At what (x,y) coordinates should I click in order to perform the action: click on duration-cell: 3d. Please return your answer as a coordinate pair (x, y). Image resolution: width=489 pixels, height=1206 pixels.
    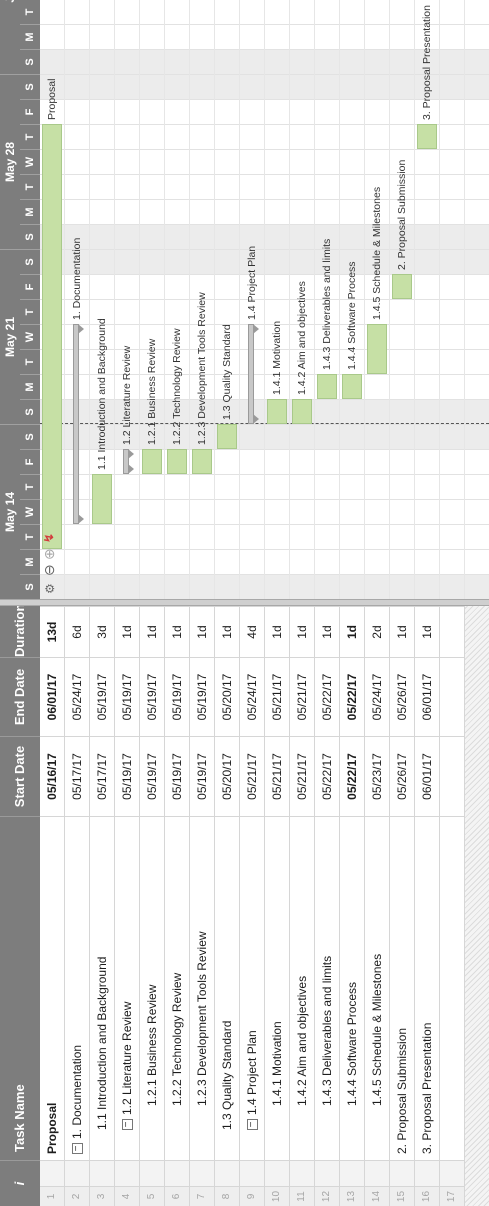
    Looking at the image, I should click on (102, 631).